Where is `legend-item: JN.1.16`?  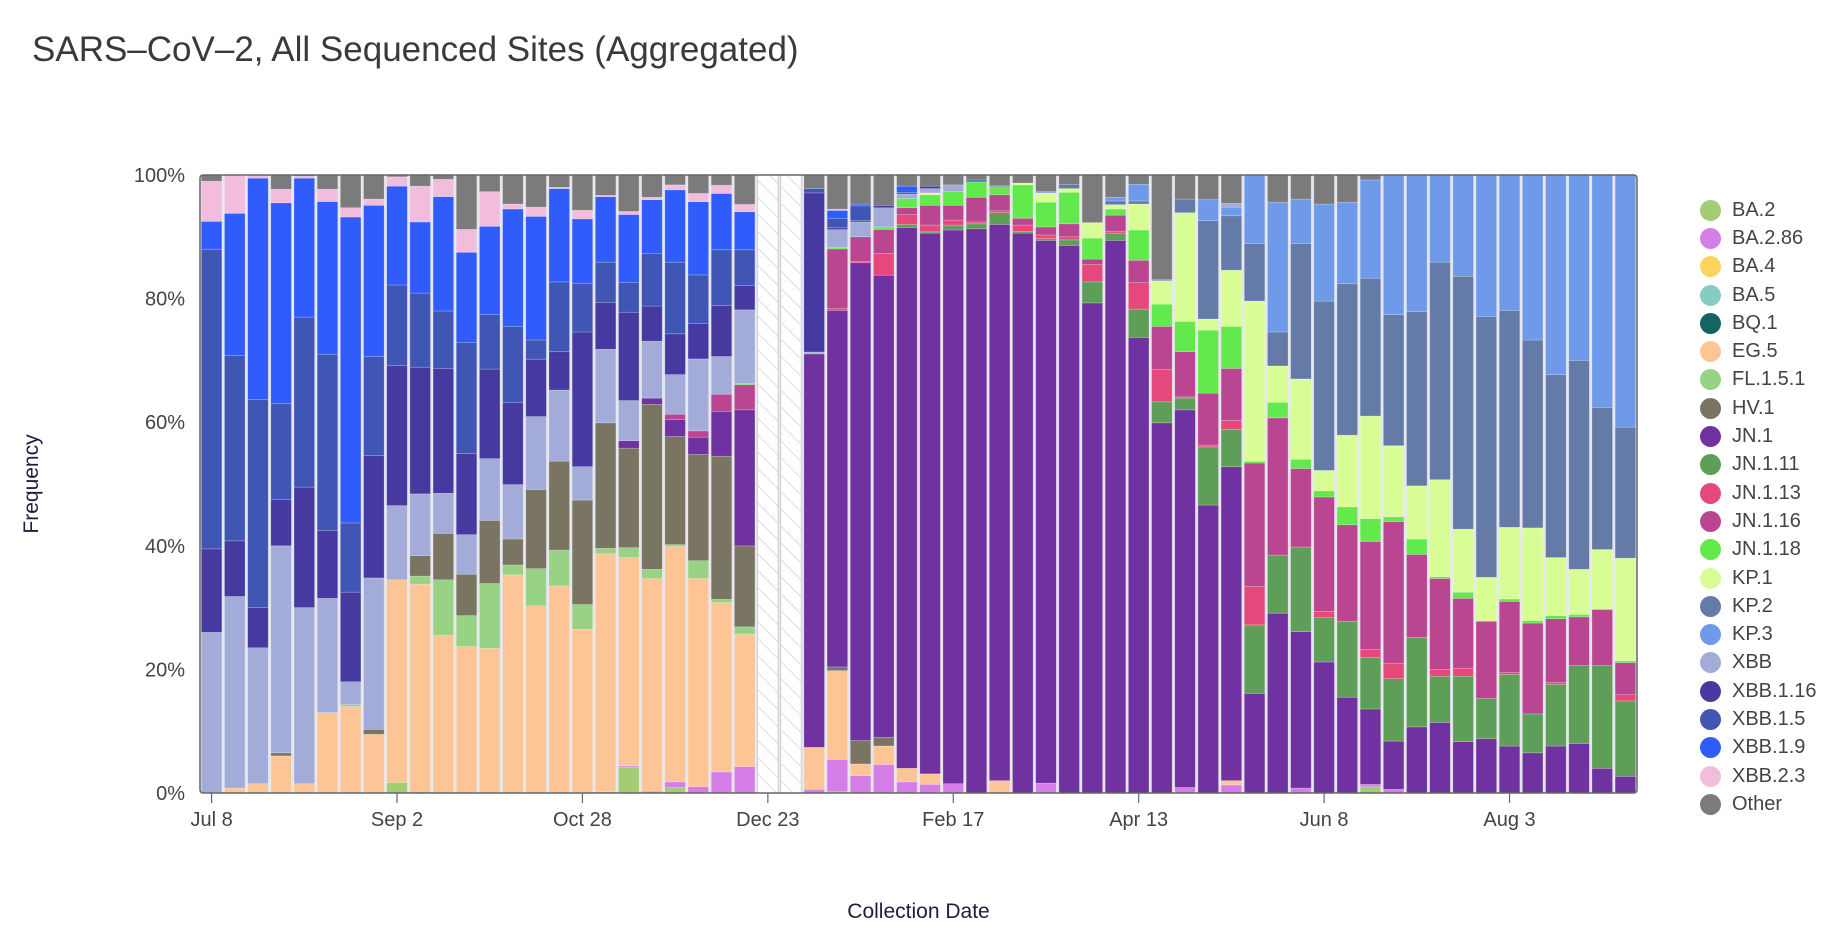
legend-item: JN.1.16 is located at coordinates (1758, 521).